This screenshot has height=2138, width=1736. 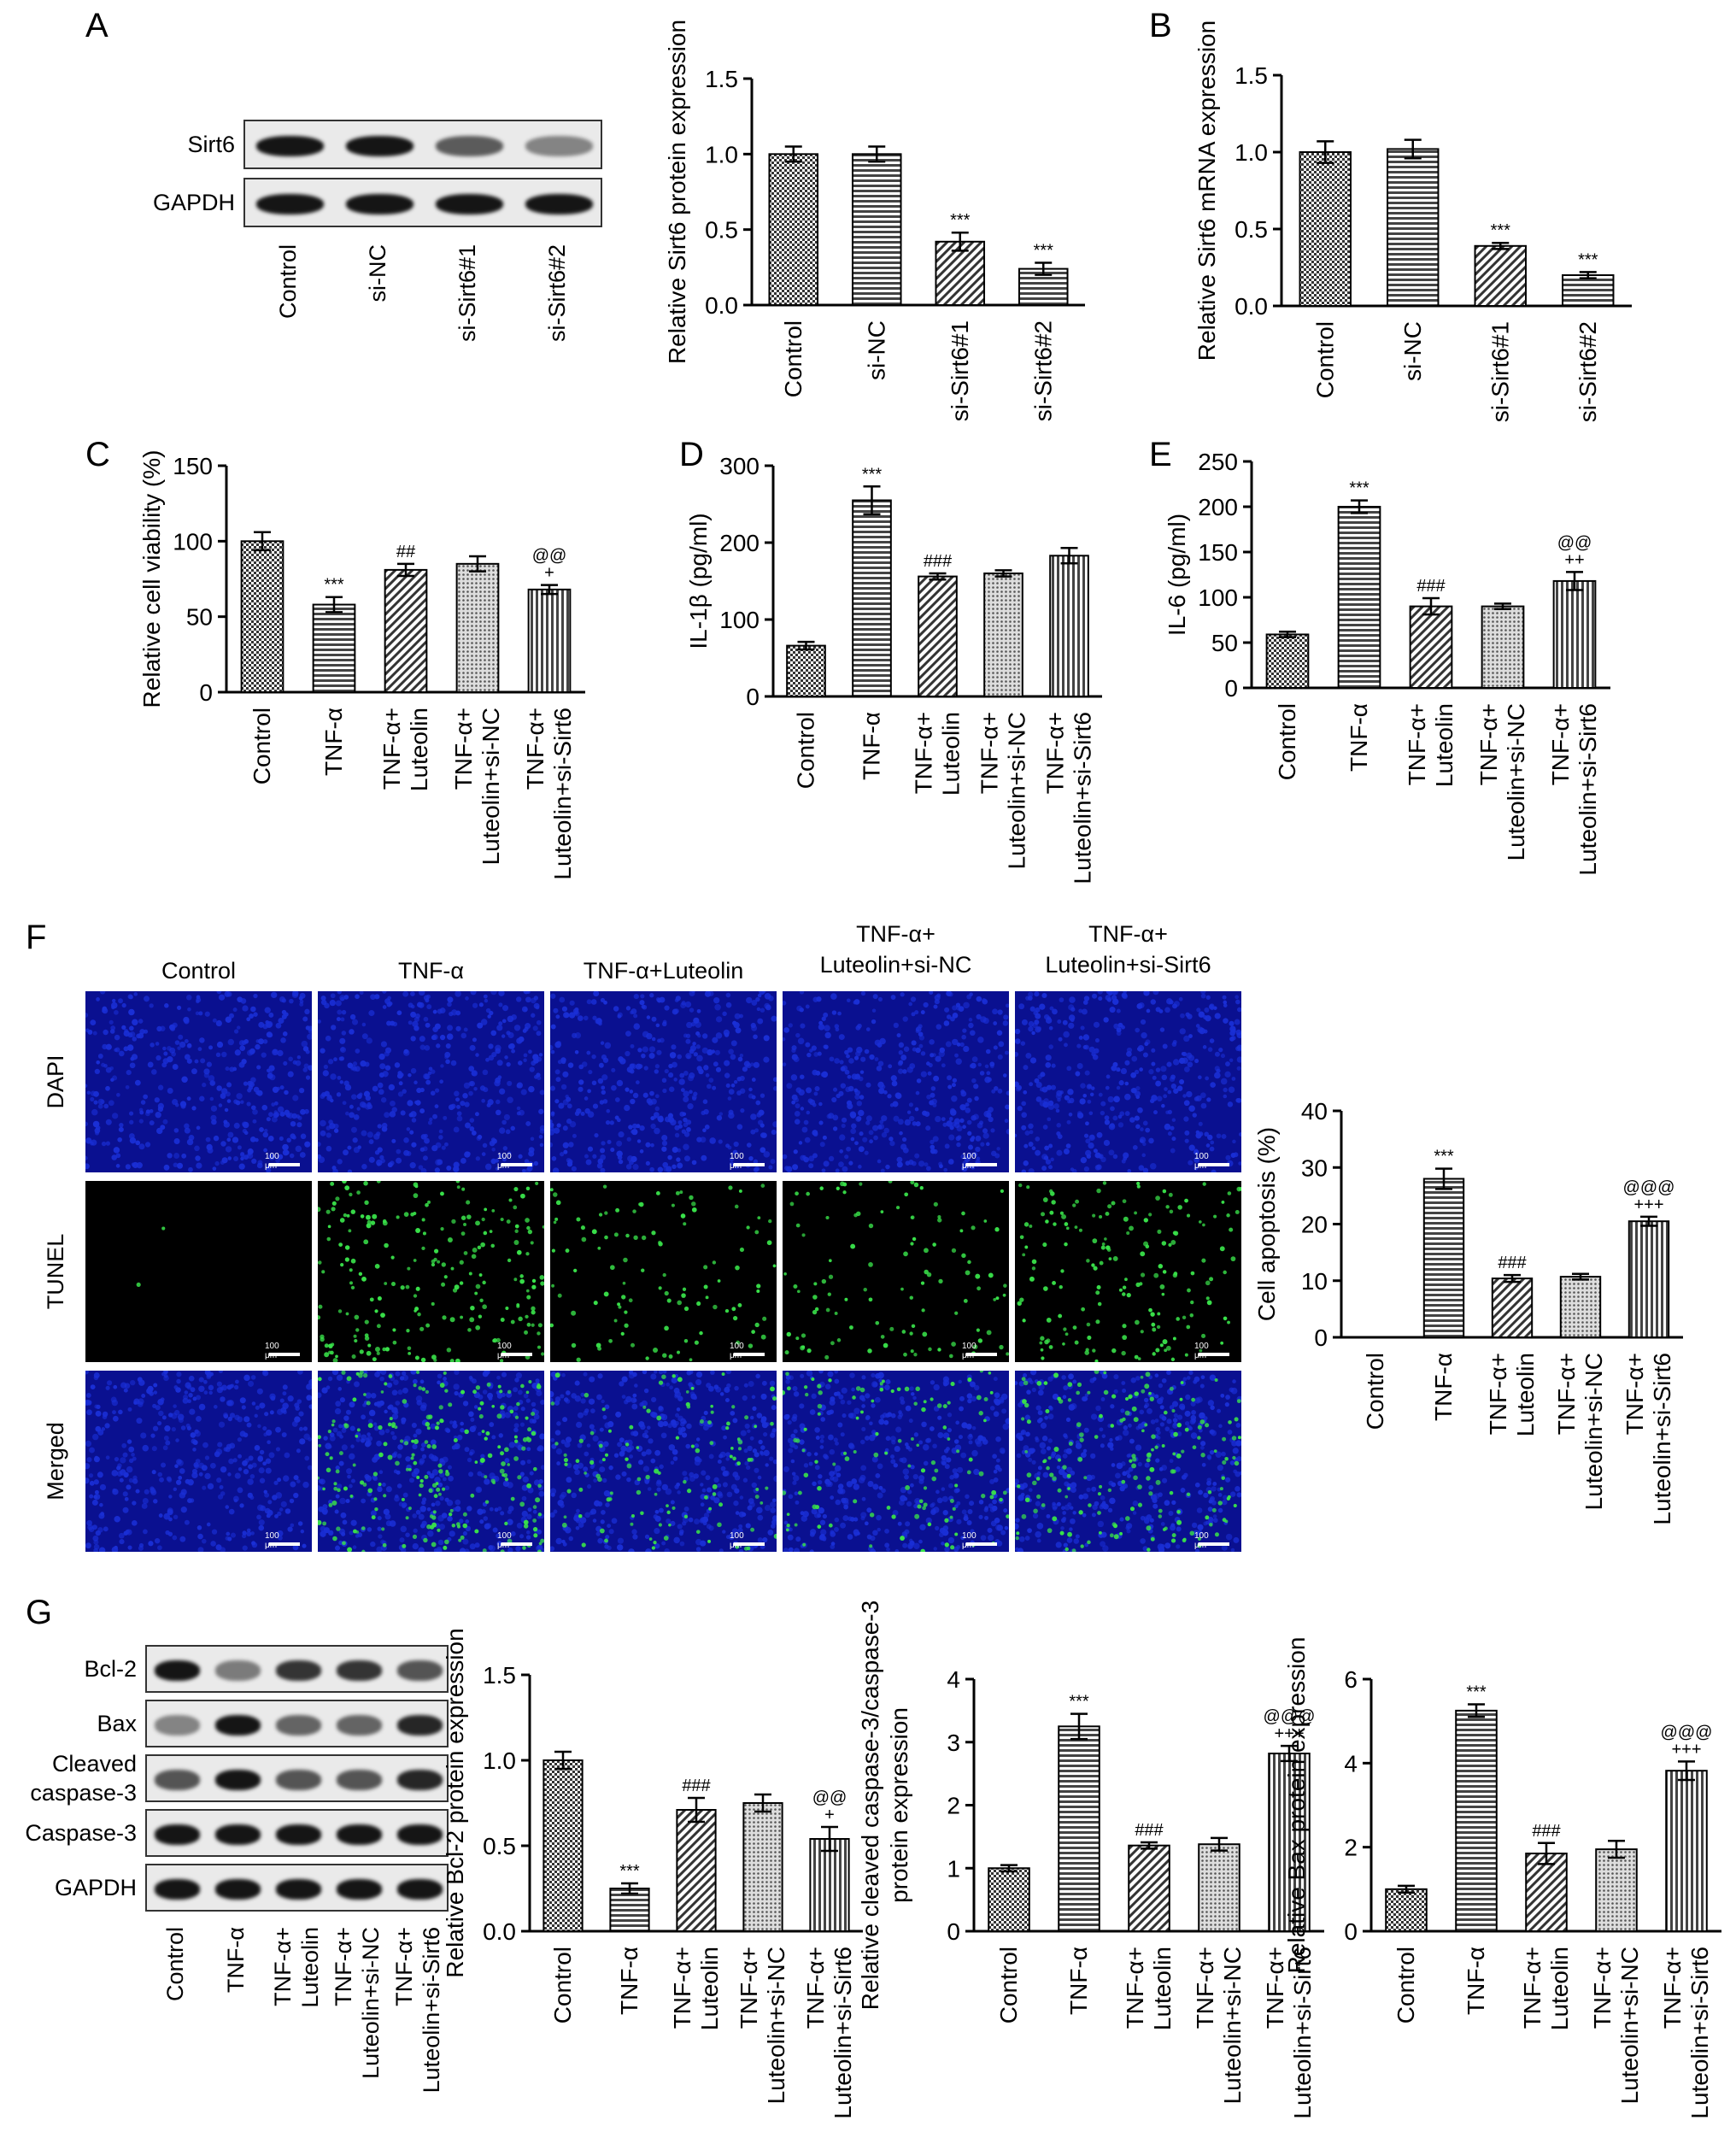 I want to click on blot-g-band, so click(x=298, y=1780).